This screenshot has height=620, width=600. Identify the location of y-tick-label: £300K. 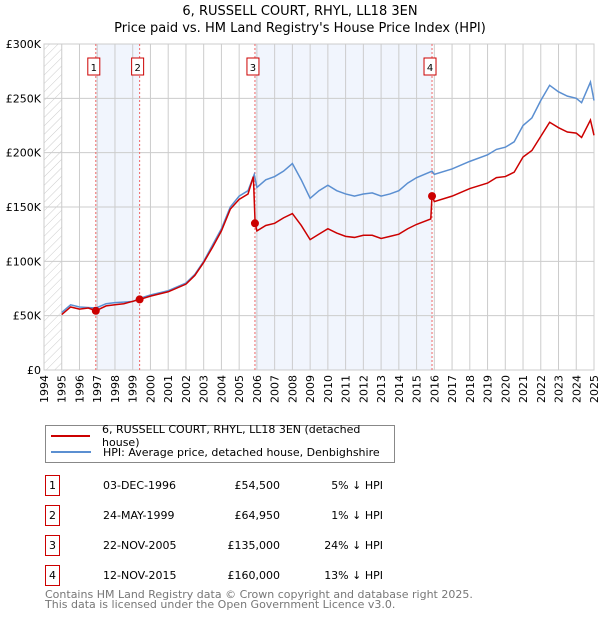
(24, 44).